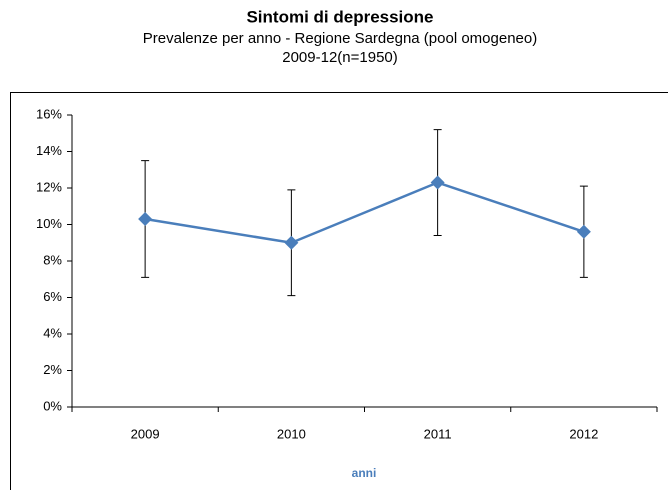 Image resolution: width=668 pixels, height=490 pixels. What do you see at coordinates (49, 150) in the screenshot?
I see `y-tick-label: 14%` at bounding box center [49, 150].